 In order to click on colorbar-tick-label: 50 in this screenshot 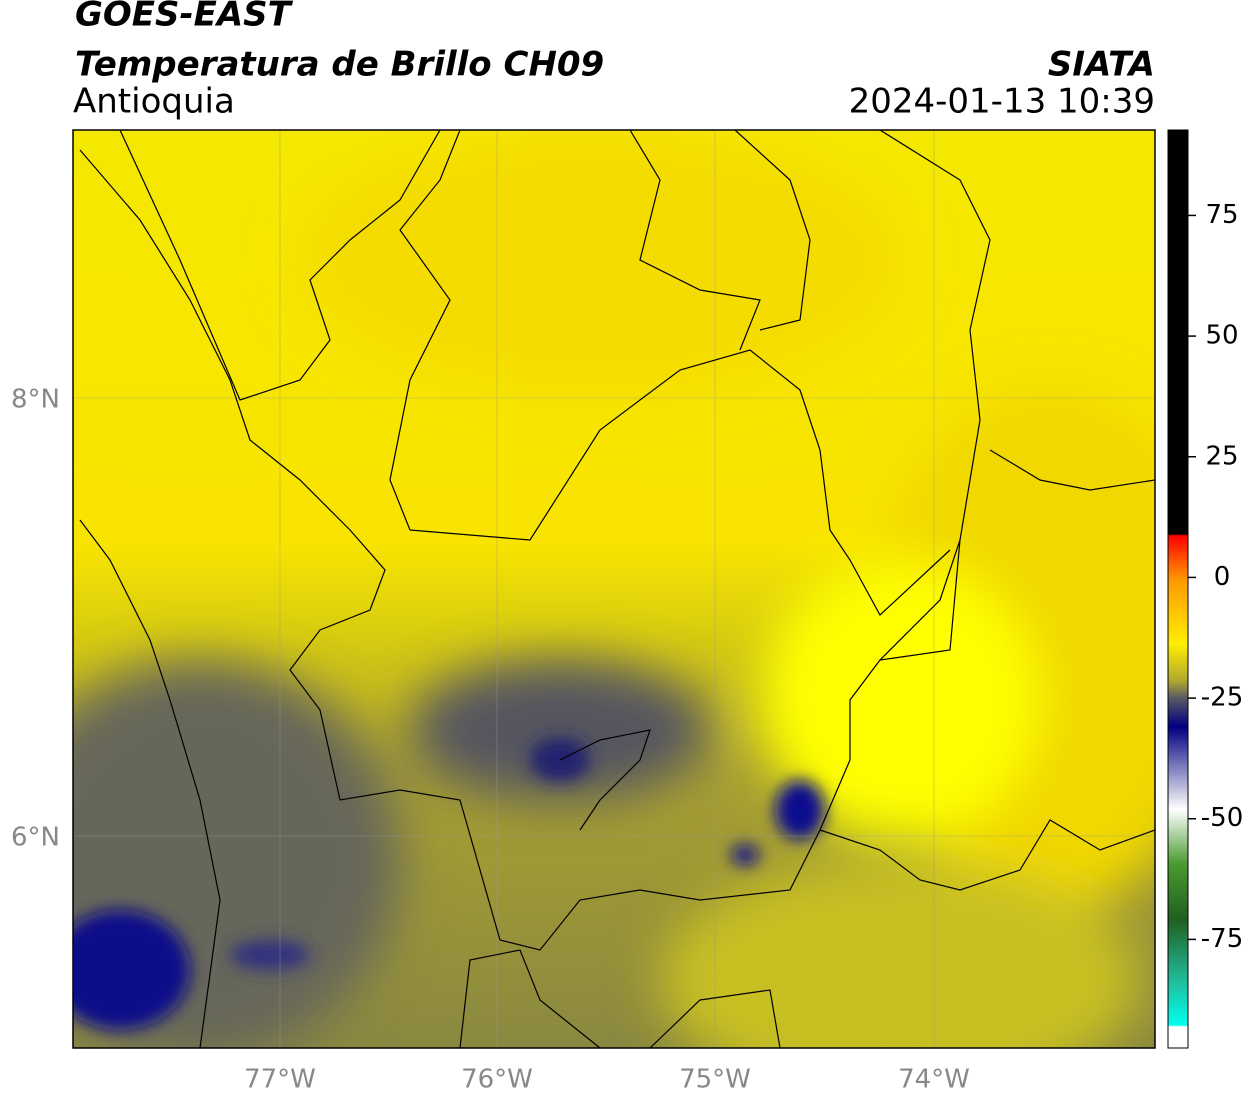, I will do `click(1221, 336)`.